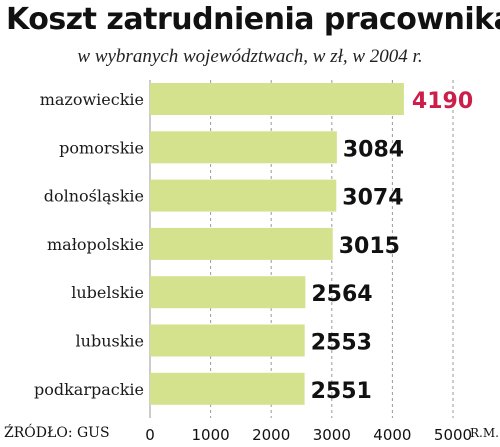  Describe the element at coordinates (94, 196) in the screenshot. I see `category-label: dolnośląskie` at that location.